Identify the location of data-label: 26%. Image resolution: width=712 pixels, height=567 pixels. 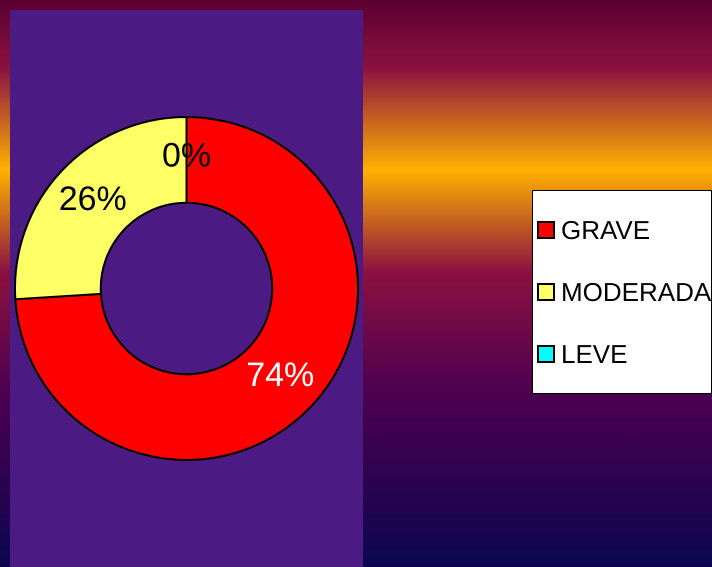
(92, 199).